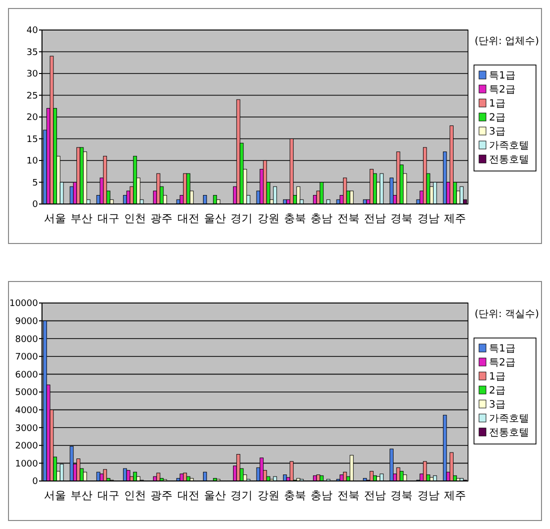 This screenshot has width=550, height=529. What do you see at coordinates (35, 183) in the screenshot?
I see `y-tick-label: 5` at bounding box center [35, 183].